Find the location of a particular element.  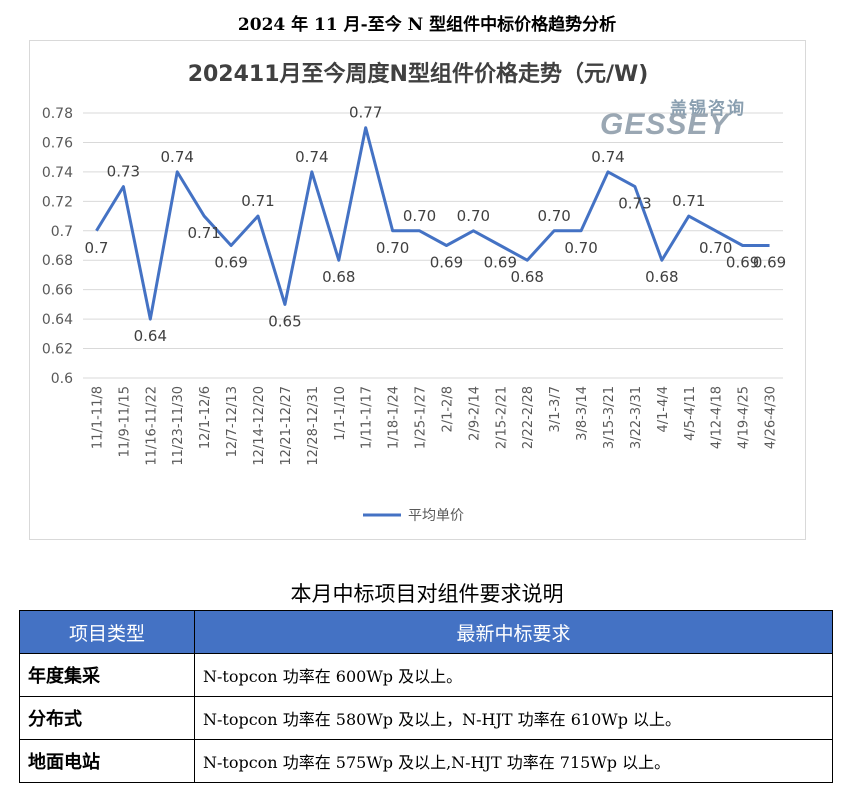

x-tick-label: 12/14-12/20 is located at coordinates (259, 426).